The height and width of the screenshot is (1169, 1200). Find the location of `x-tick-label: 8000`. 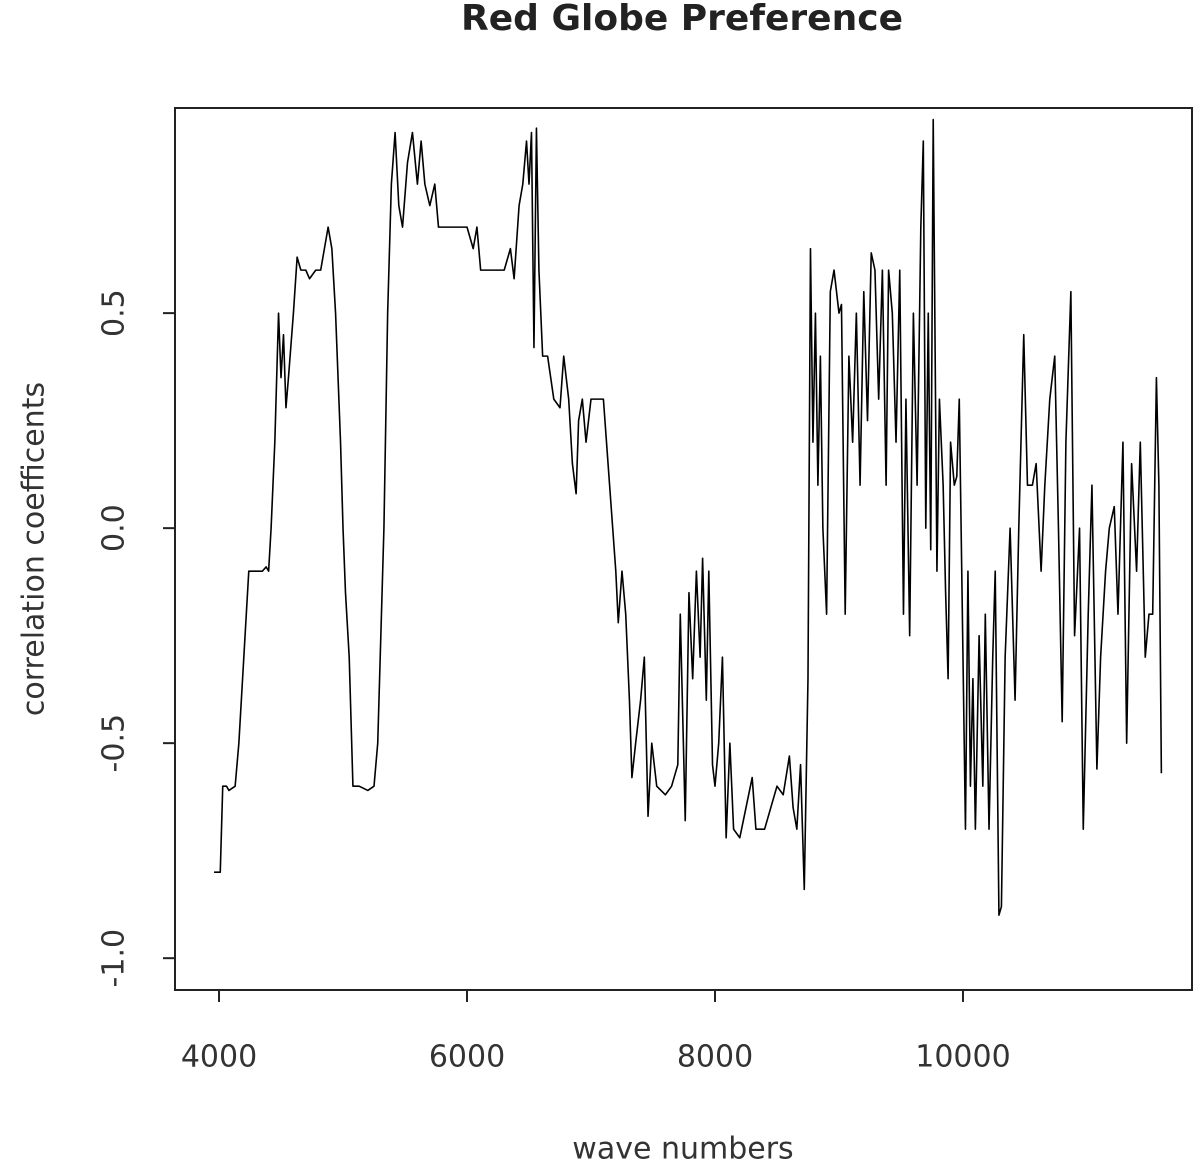

x-tick-label: 8000 is located at coordinates (715, 1057).